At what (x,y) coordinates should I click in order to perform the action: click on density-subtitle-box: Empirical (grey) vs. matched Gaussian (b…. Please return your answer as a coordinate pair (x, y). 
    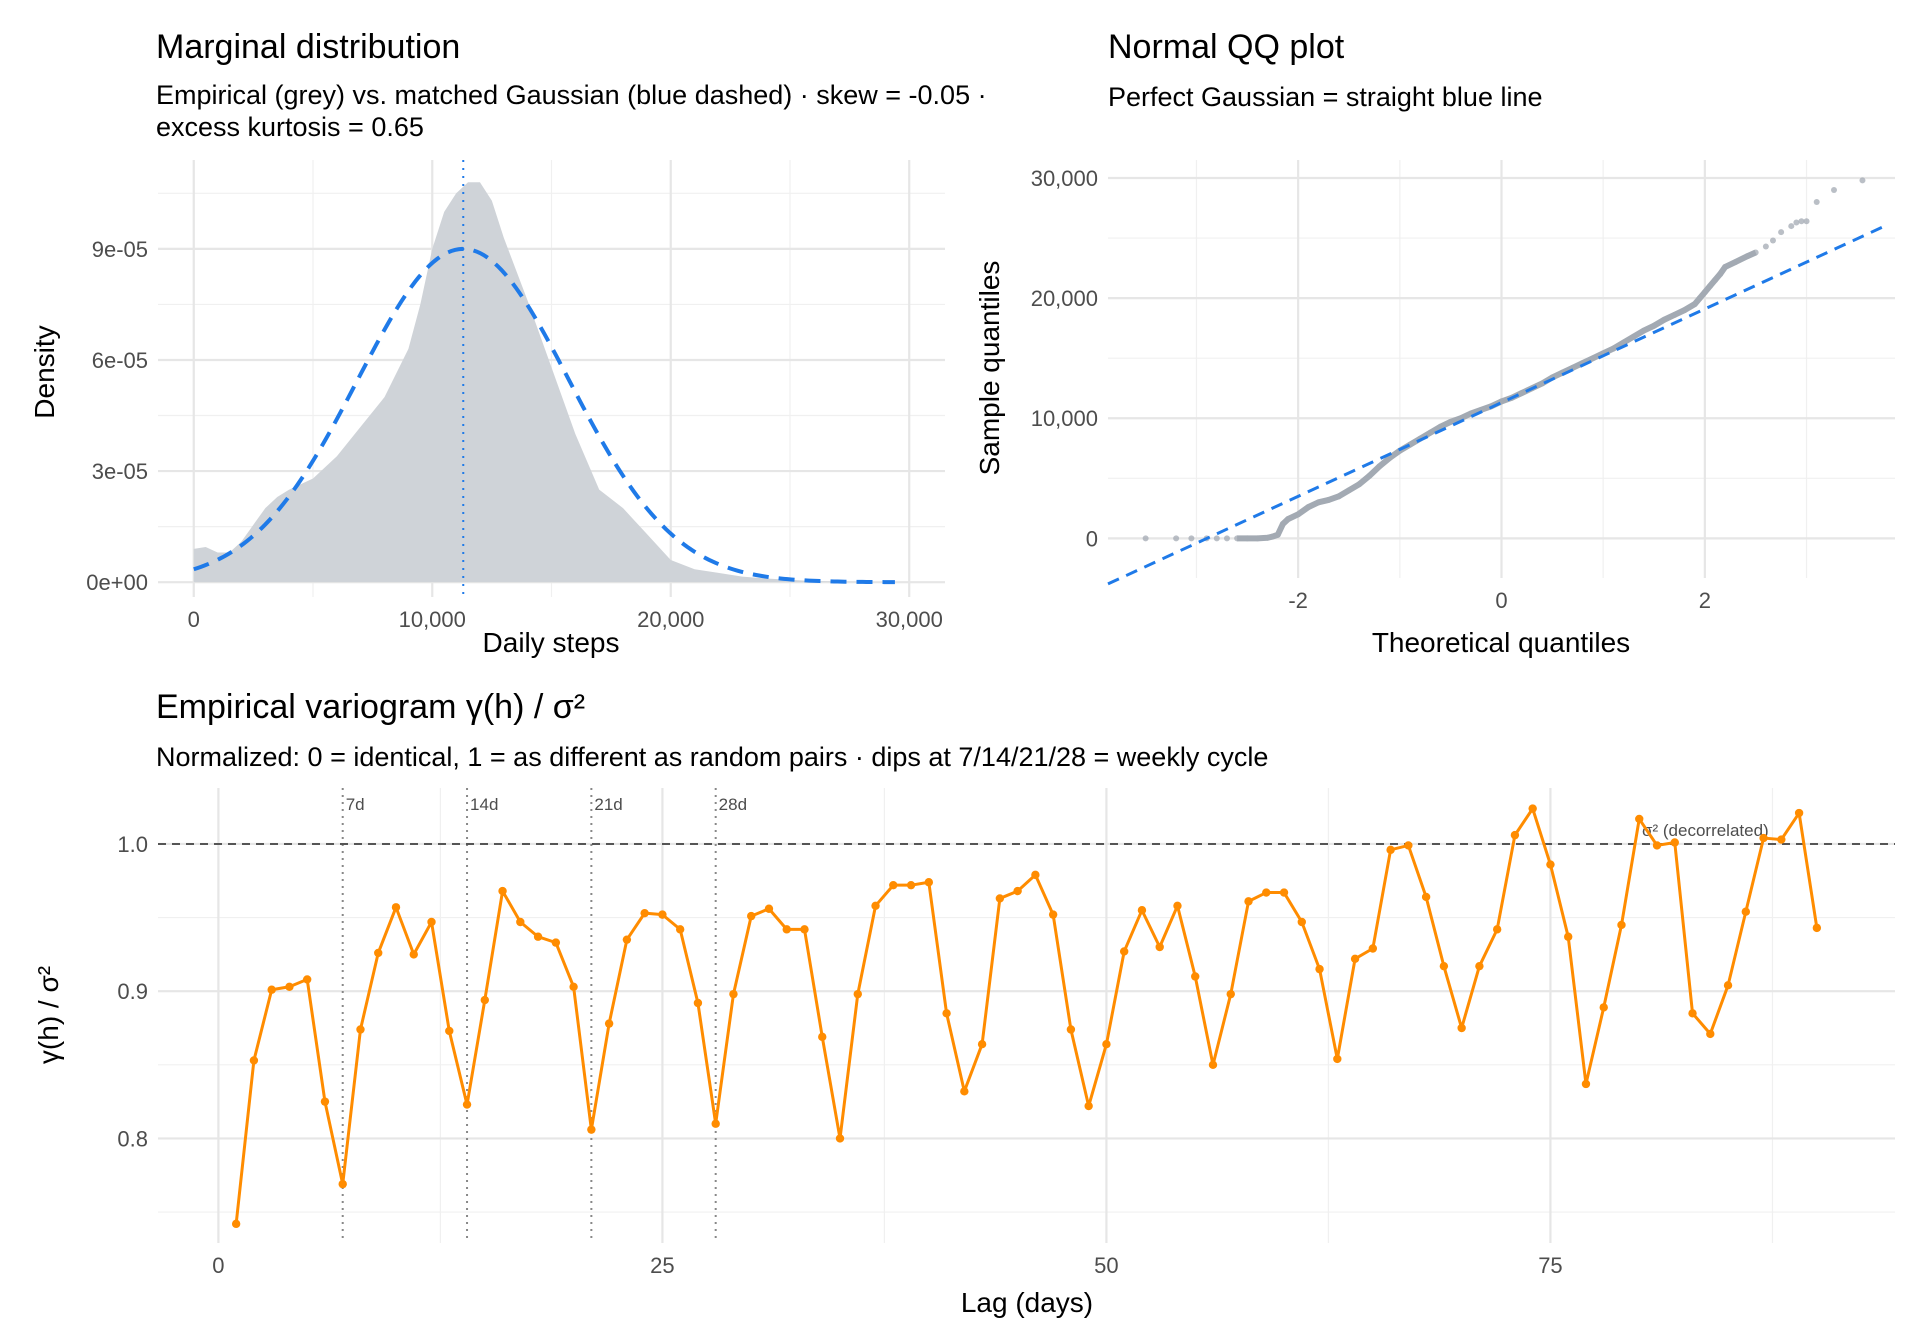
    Looking at the image, I should click on (571, 111).